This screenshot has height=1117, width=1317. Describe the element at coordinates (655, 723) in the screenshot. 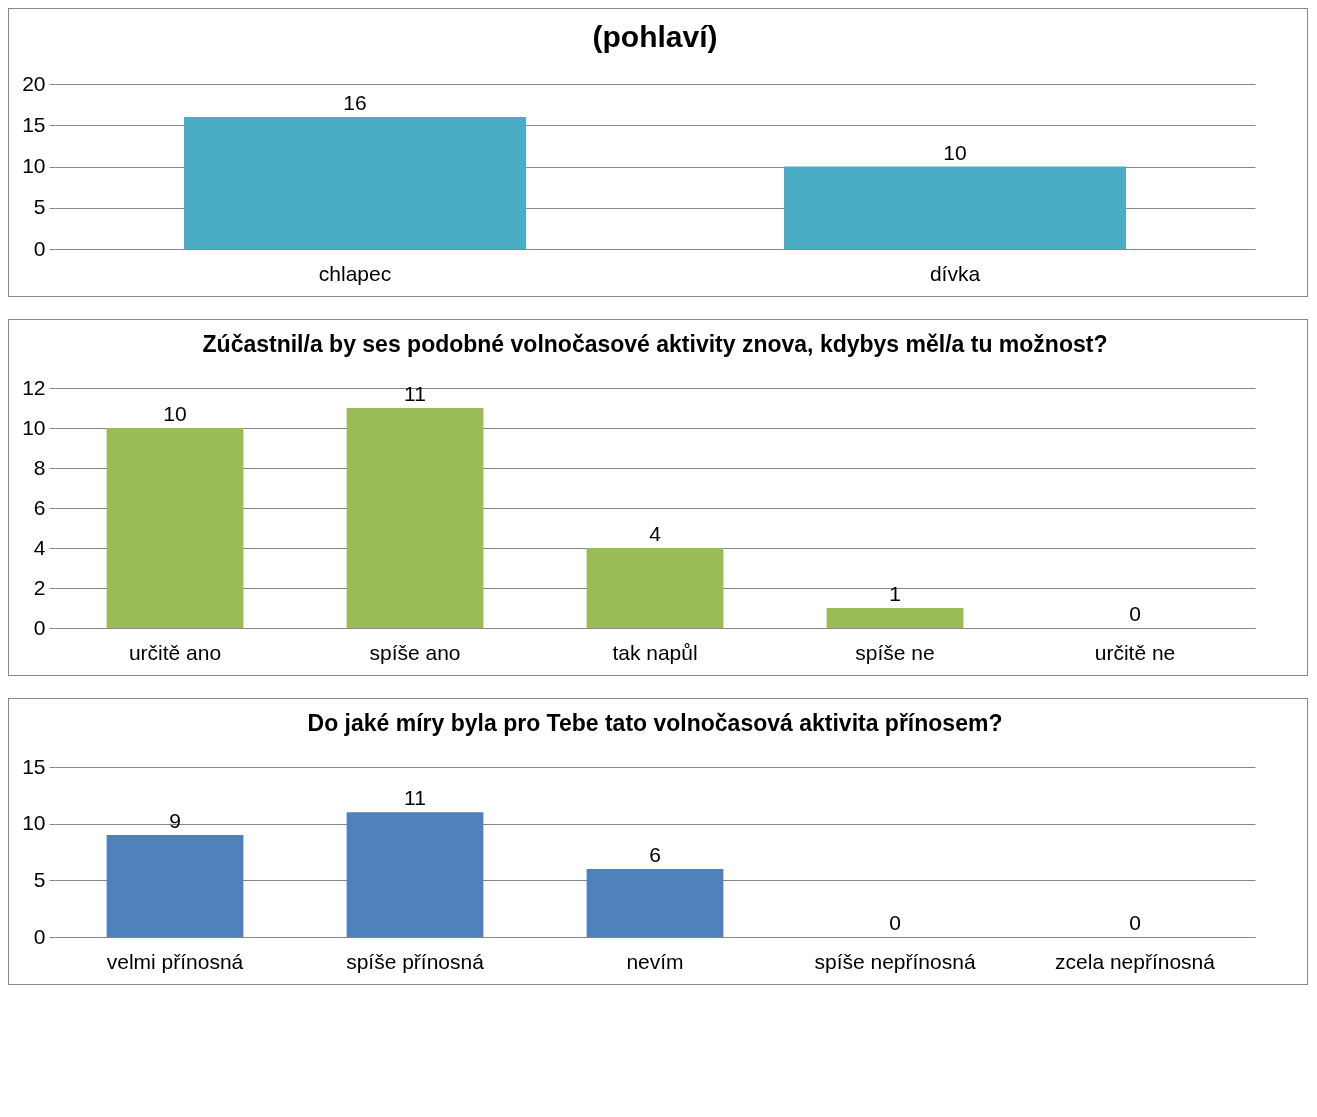

I see `chart-title: Do jaké míry byla pro Tebe tato volnočasová aktivita přínosem?` at that location.